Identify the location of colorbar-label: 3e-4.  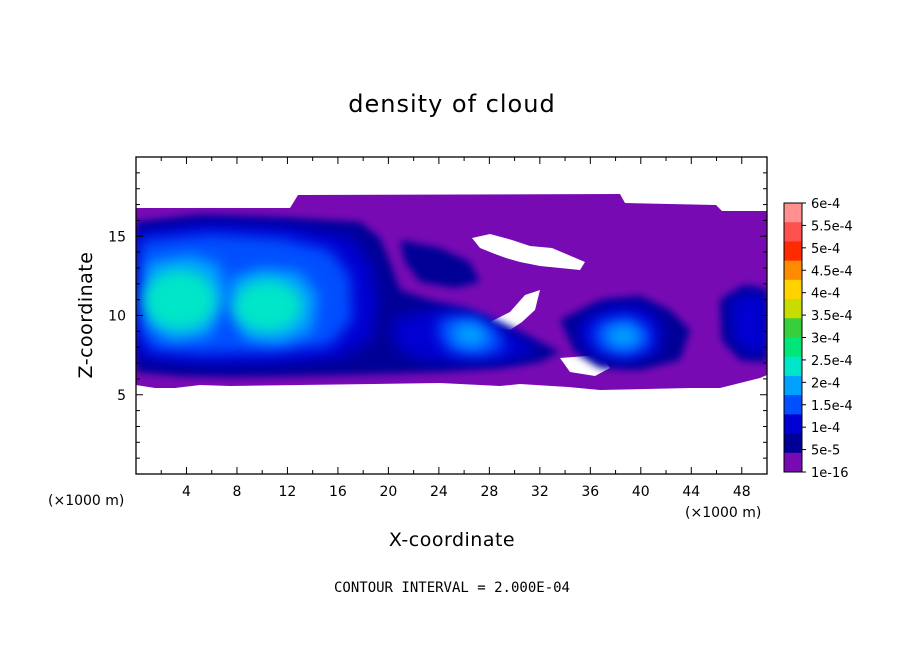
(825, 339).